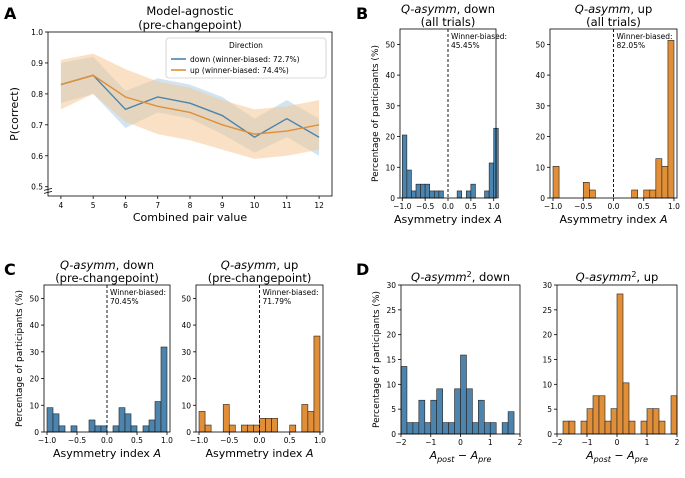  What do you see at coordinates (190, 104) in the screenshot?
I see `series-line-up` at bounding box center [190, 104].